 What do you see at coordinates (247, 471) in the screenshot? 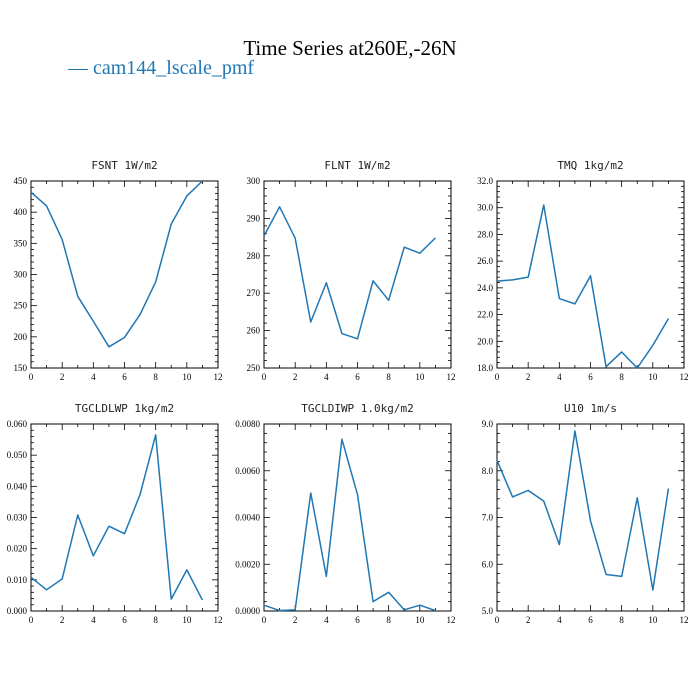
I see `y-tick-label: 0.0060` at bounding box center [247, 471].